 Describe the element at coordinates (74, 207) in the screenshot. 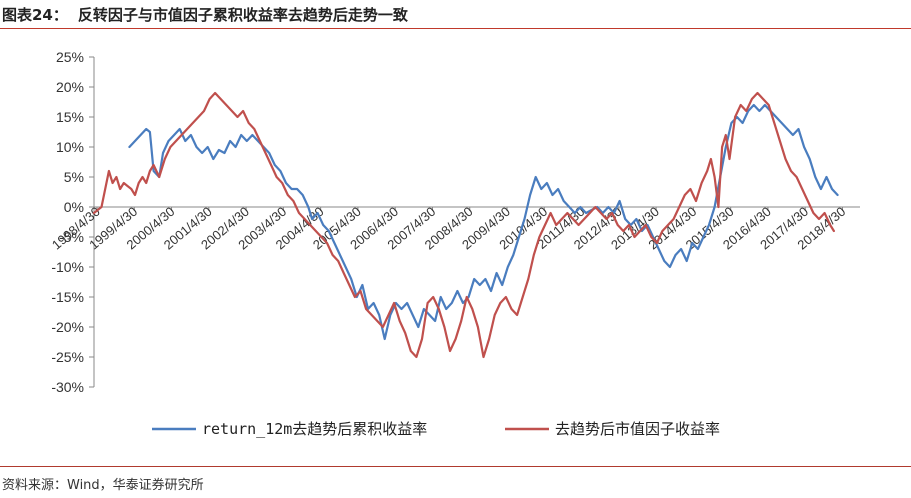

I see `y-tick-label: 0%` at that location.